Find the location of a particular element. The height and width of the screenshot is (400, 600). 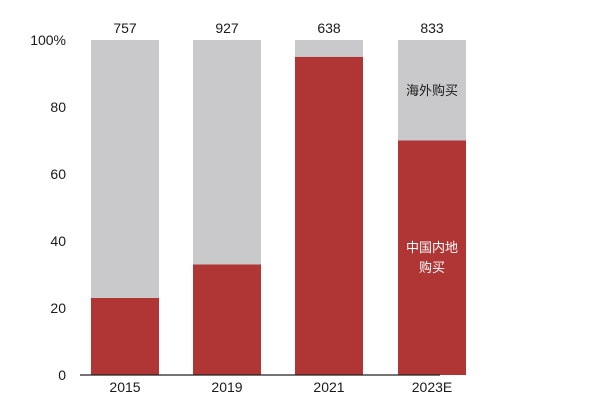

x-tick-label-2023E: 2023E is located at coordinates (432, 387).